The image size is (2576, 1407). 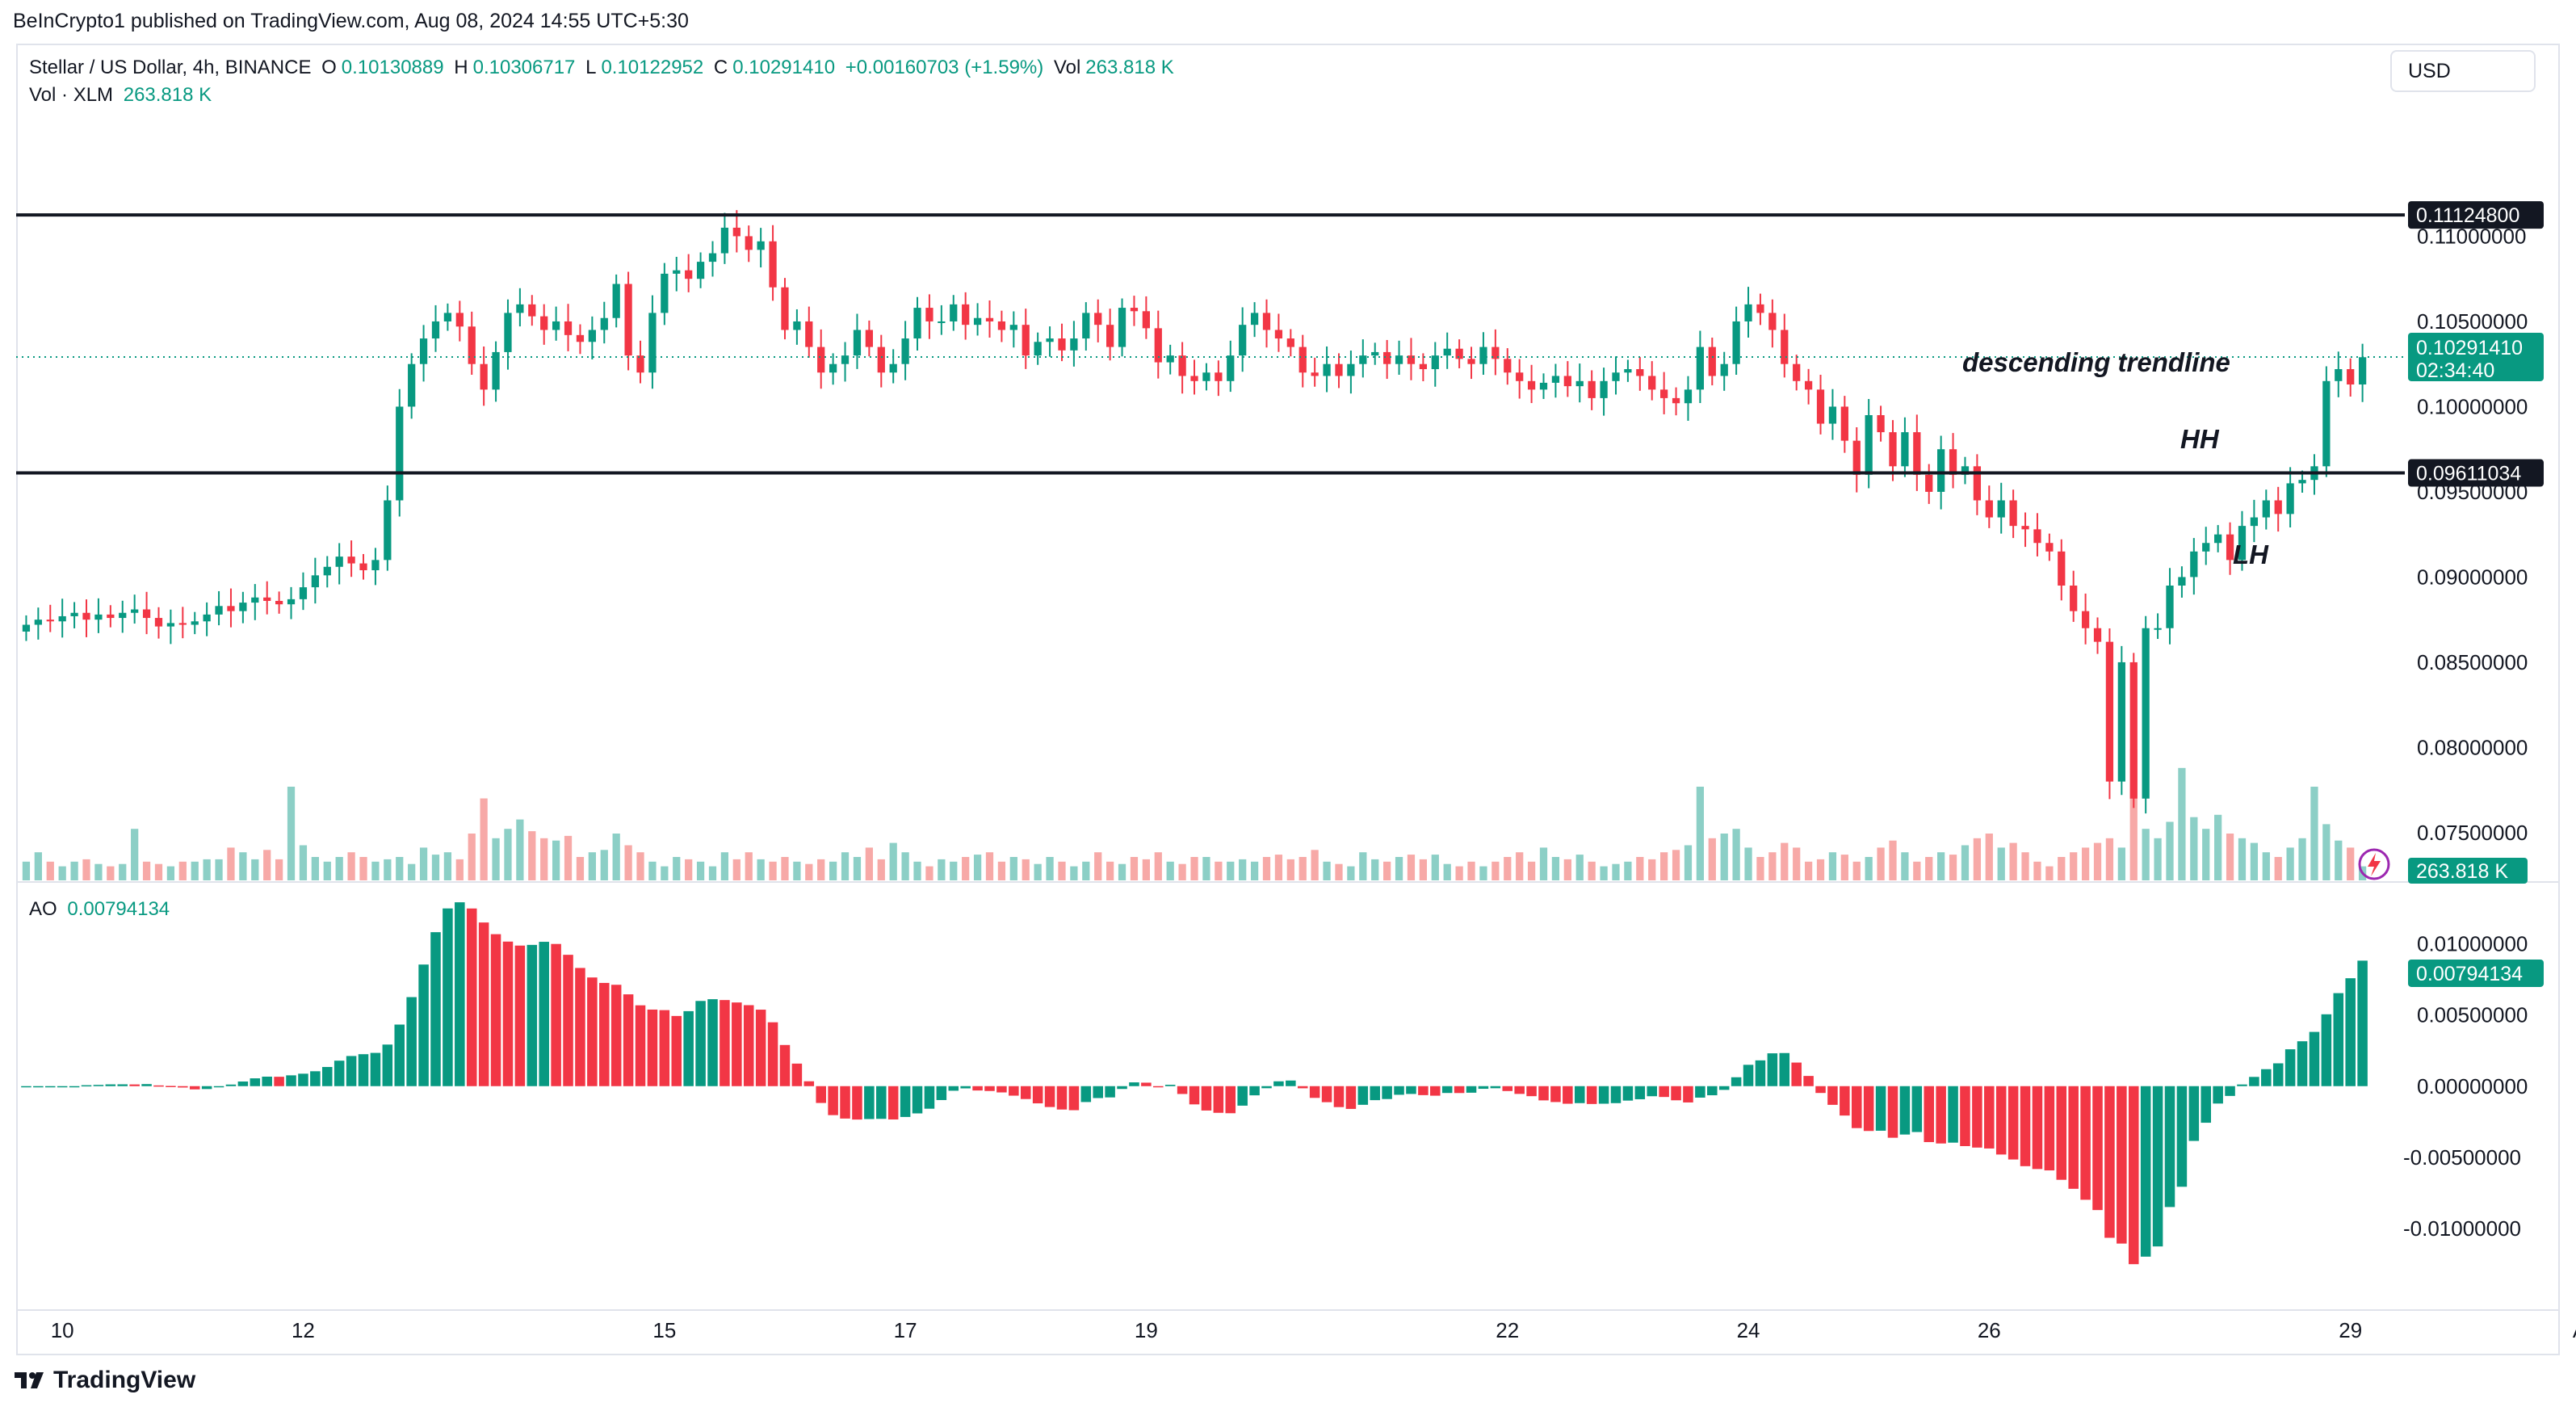 What do you see at coordinates (170, 67) in the screenshot?
I see `symbol-title: Stellar / US Dollar, 4h, BINANCE` at bounding box center [170, 67].